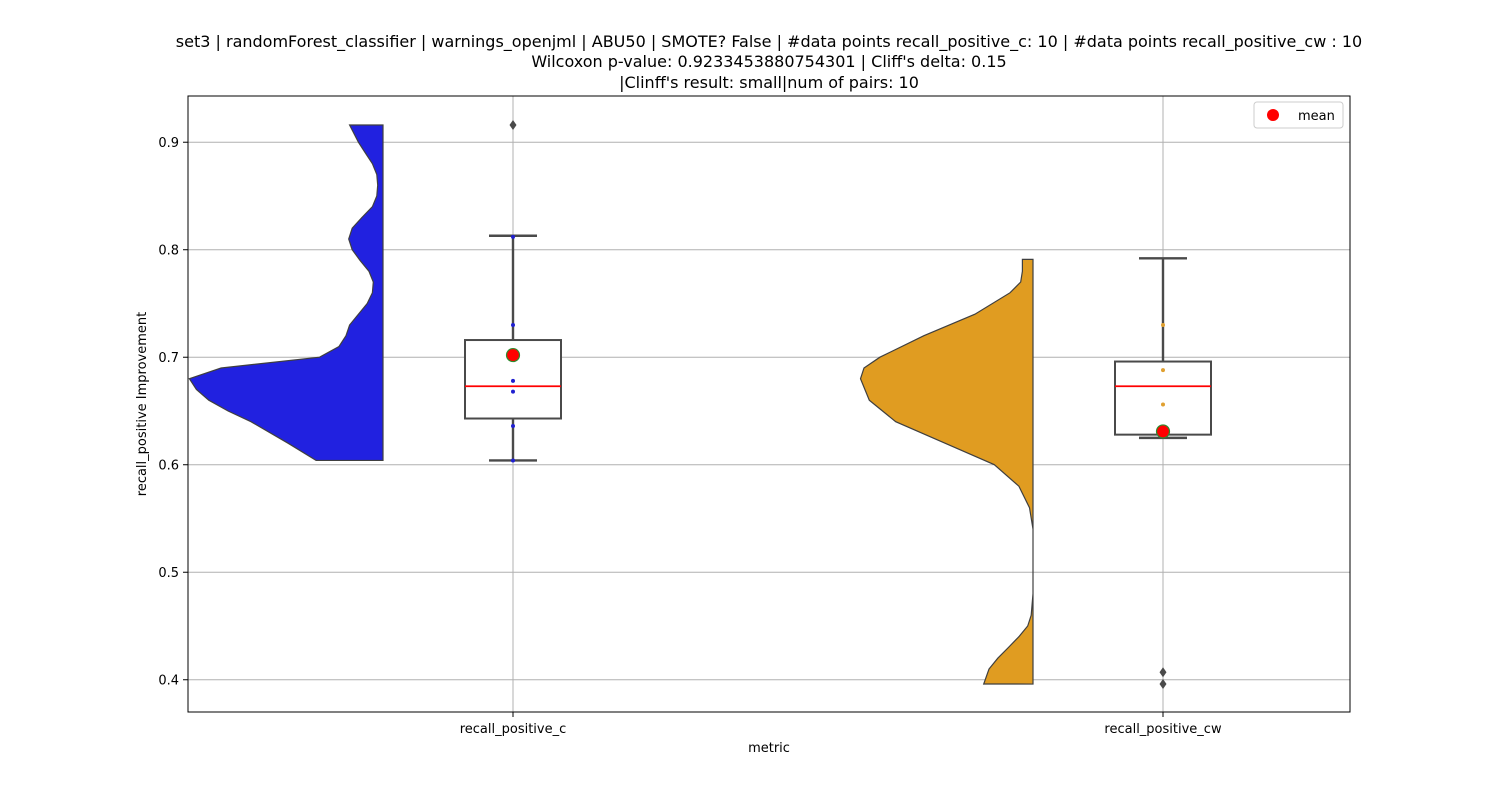 The width and height of the screenshot is (1500, 800). What do you see at coordinates (168, 358) in the screenshot?
I see `y-tick-label: 0.7` at bounding box center [168, 358].